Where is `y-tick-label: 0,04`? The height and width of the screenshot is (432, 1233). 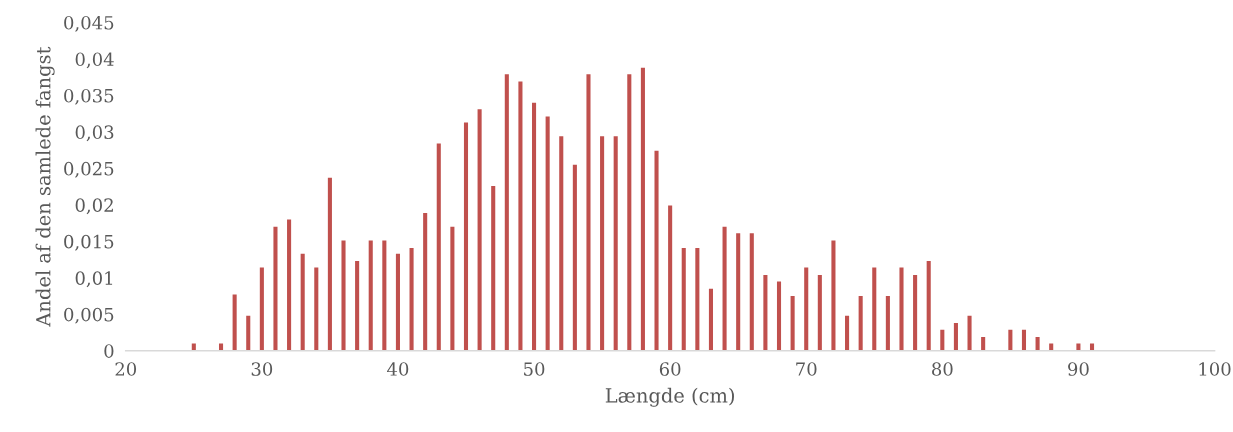
y-tick-label: 0,04 is located at coordinates (94, 60).